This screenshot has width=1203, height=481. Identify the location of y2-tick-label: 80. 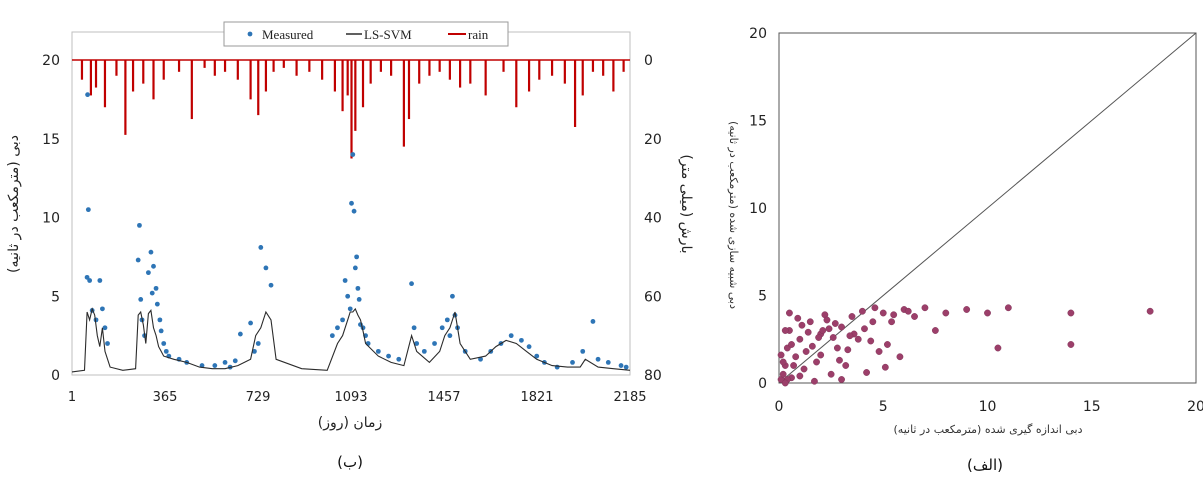
(653, 376).